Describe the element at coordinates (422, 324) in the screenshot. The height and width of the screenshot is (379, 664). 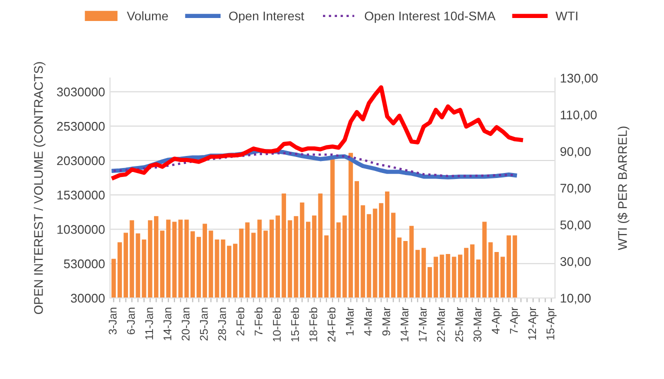
I see `x-tick-label: 17-Mar` at that location.